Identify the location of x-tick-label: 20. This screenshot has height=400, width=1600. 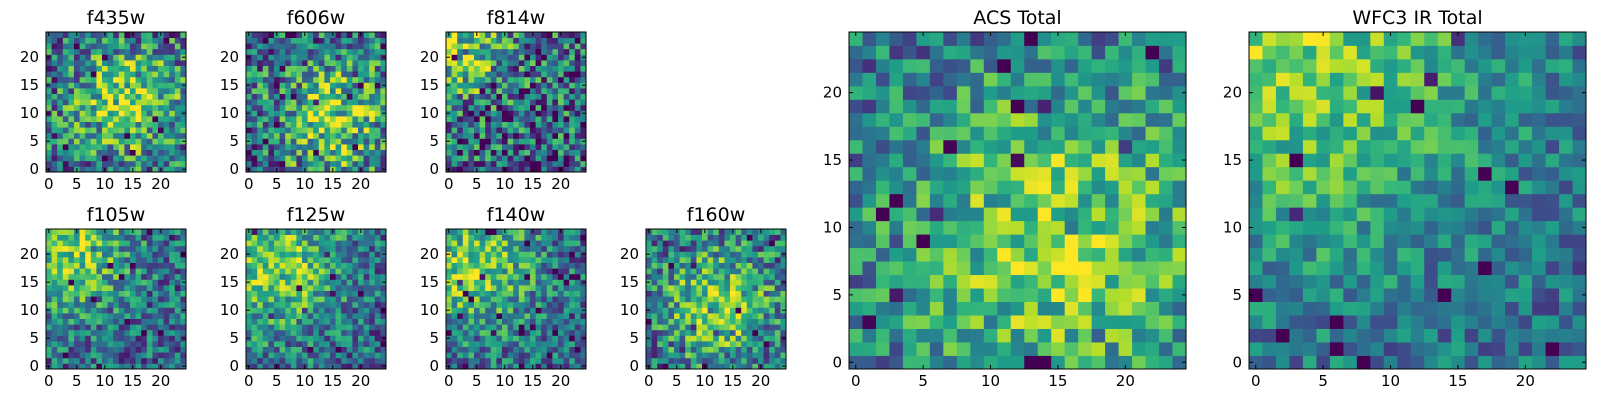
(160, 184).